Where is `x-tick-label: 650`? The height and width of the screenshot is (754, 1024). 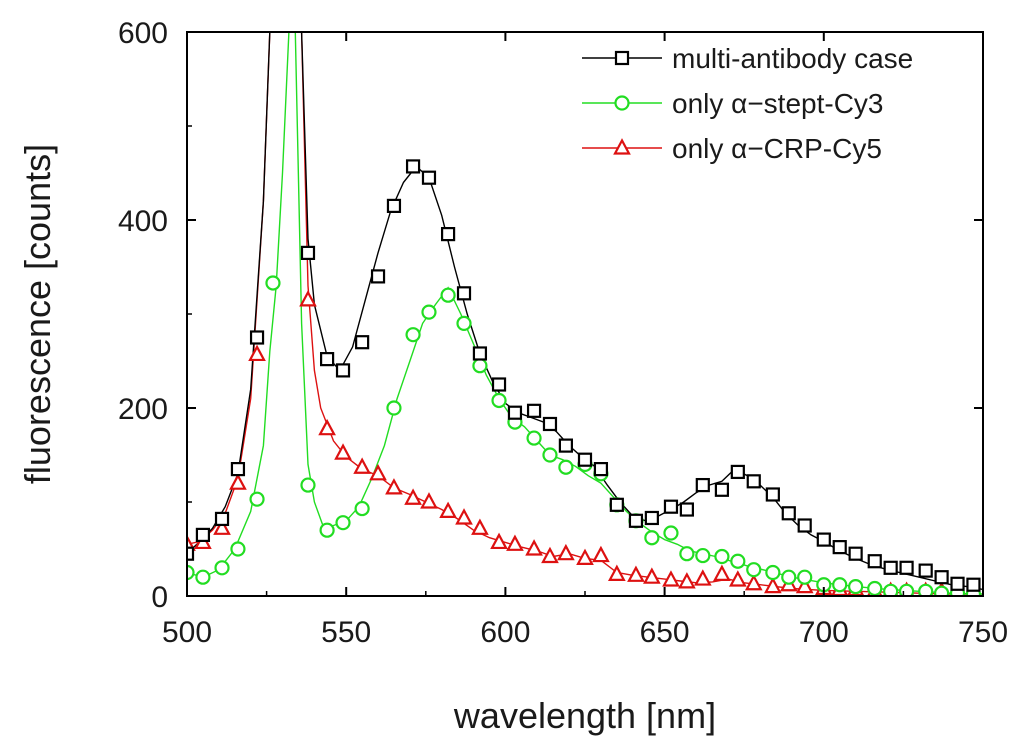 x-tick-label: 650 is located at coordinates (665, 632).